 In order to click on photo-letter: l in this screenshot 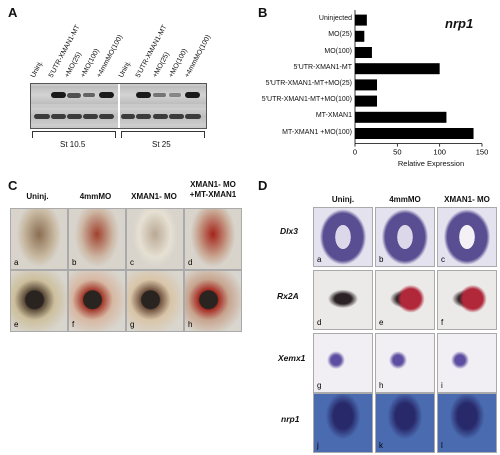, I will do `click(442, 445)`.